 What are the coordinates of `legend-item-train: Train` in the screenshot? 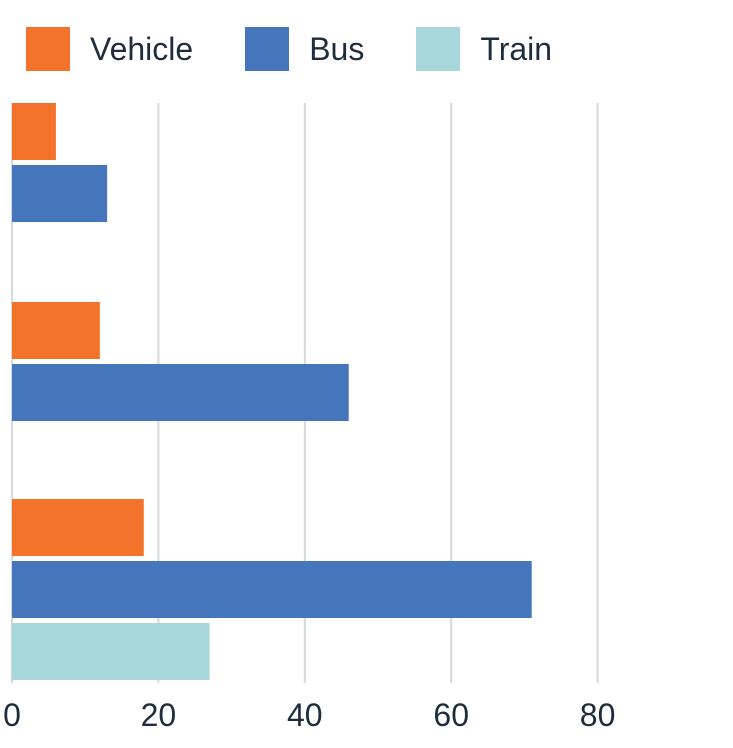 It's located at (484, 49).